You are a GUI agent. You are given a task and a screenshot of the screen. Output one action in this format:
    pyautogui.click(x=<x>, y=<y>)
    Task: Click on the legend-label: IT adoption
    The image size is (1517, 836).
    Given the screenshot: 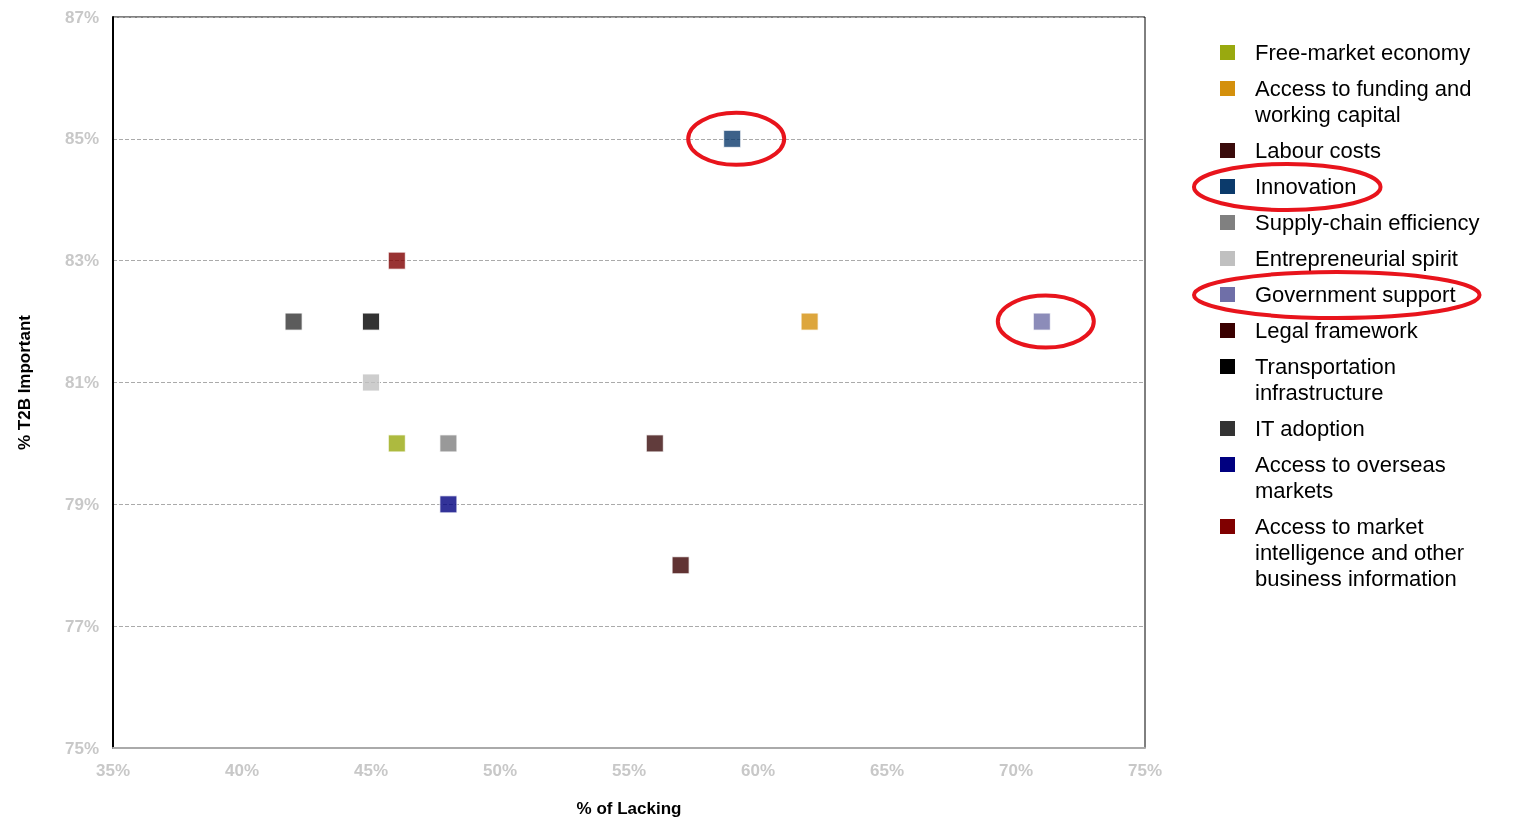 What is the action you would take?
    pyautogui.click(x=1310, y=429)
    